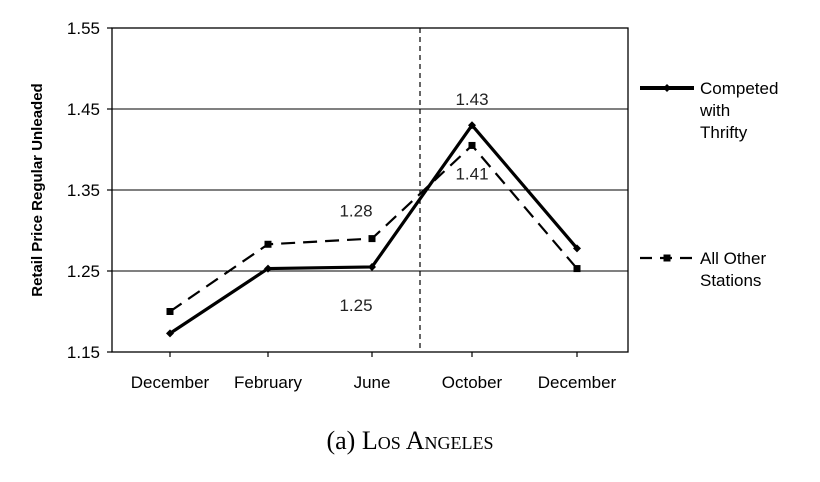 The width and height of the screenshot is (820, 482). What do you see at coordinates (83, 190) in the screenshot?
I see `y-tick-label: 1.35` at bounding box center [83, 190].